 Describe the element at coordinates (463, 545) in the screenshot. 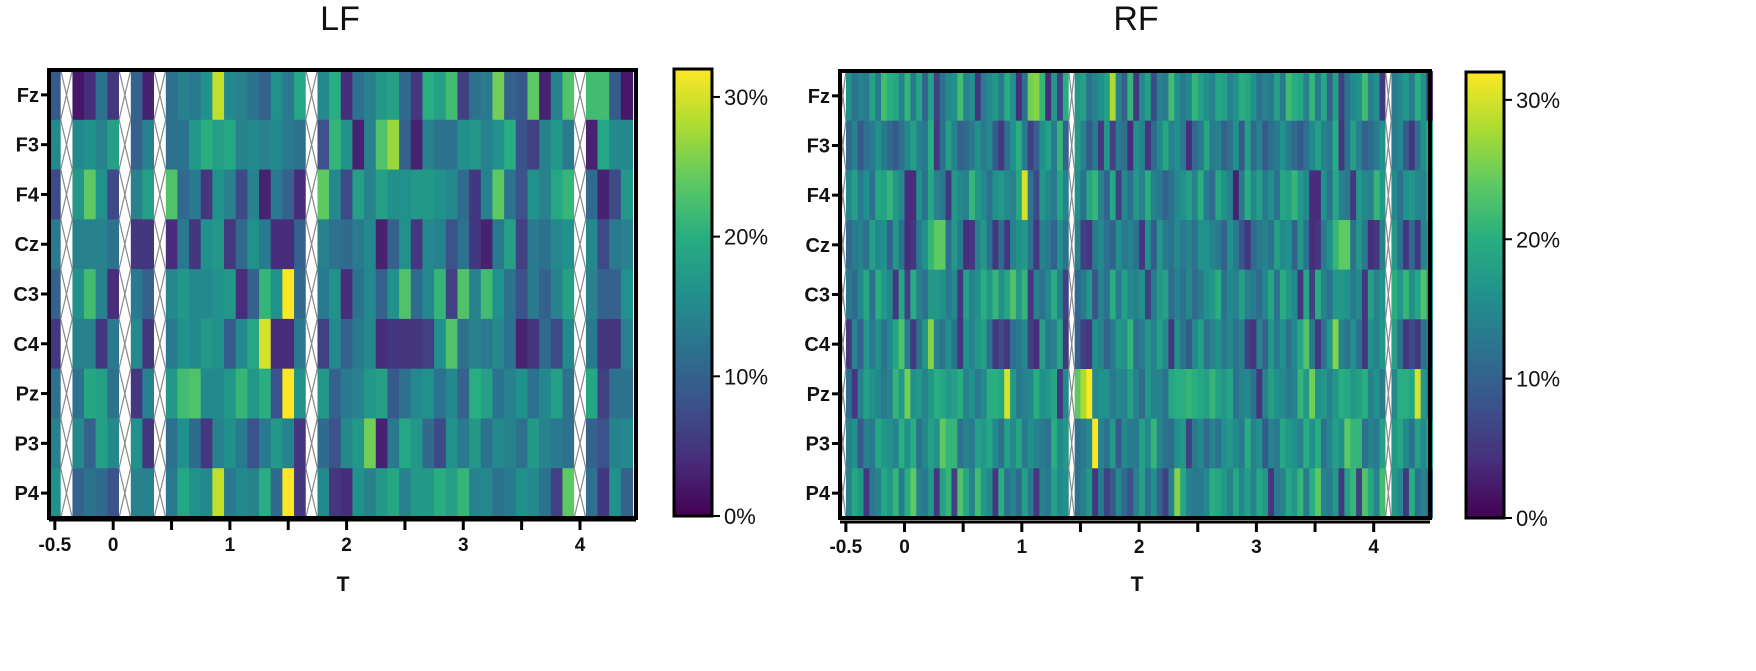

I see `lf-xtick-label: 3` at that location.